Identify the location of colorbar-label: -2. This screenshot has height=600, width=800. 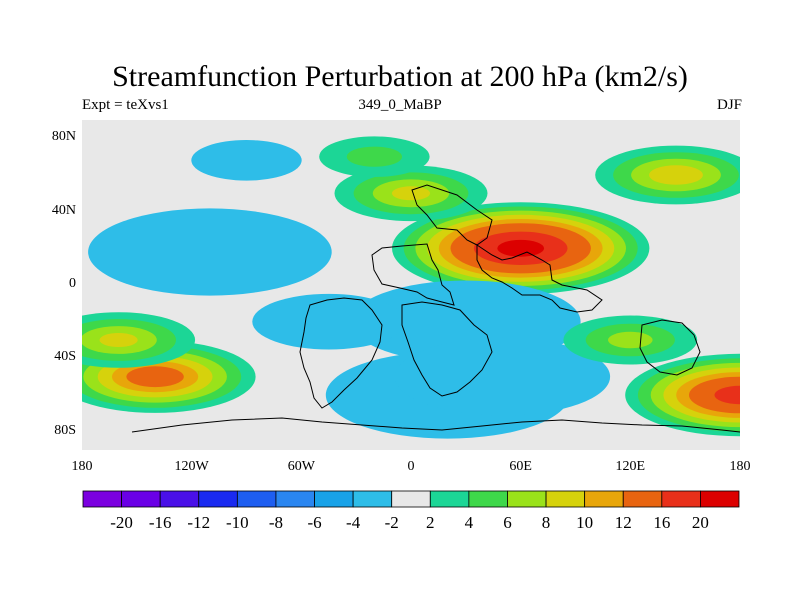
(392, 522).